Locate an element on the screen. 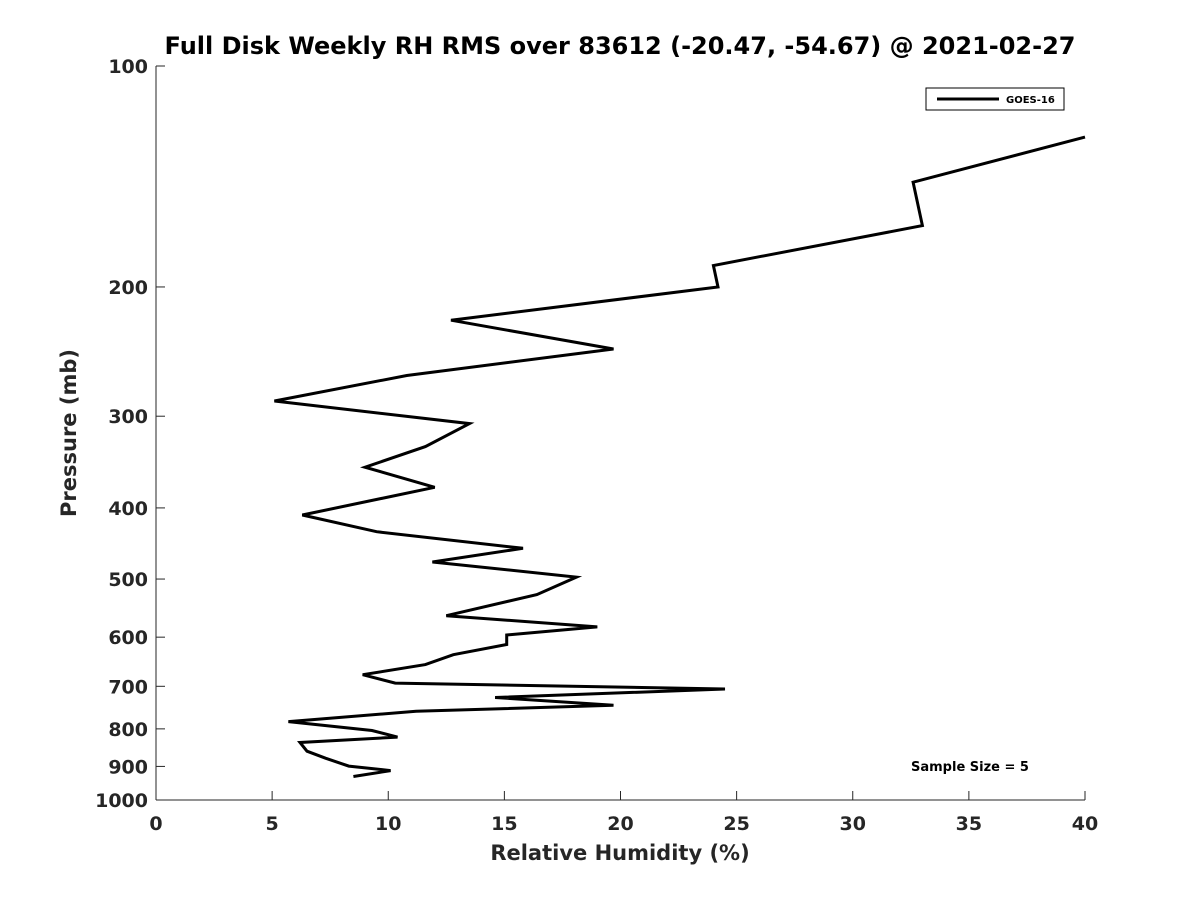 Image resolution: width=1200 pixels, height=900 pixels. y-tick-label: 200 is located at coordinates (128, 288).